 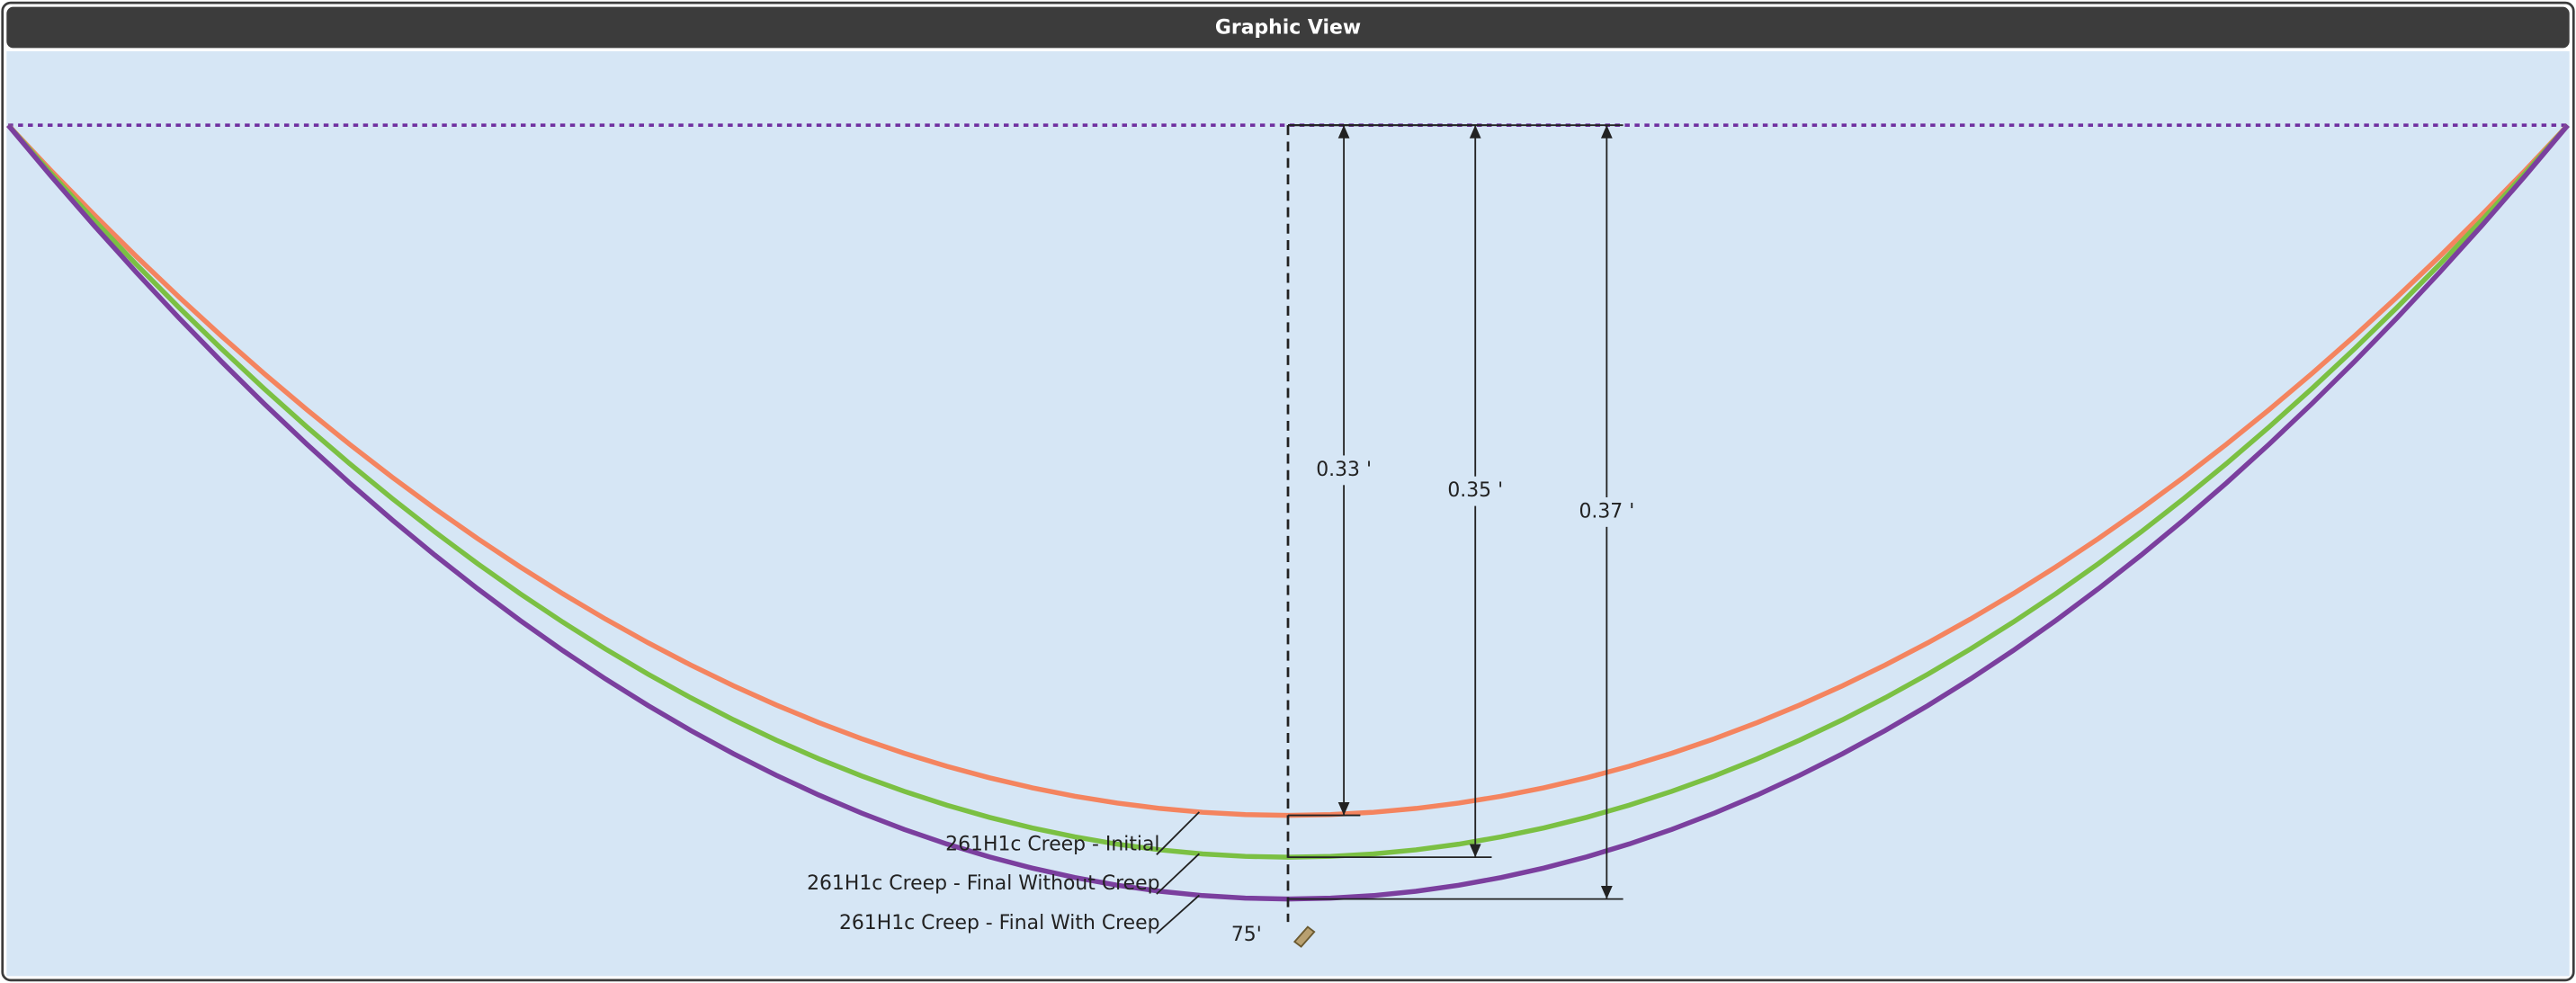 What do you see at coordinates (1304, 936) in the screenshot?
I see `pencil-icon` at bounding box center [1304, 936].